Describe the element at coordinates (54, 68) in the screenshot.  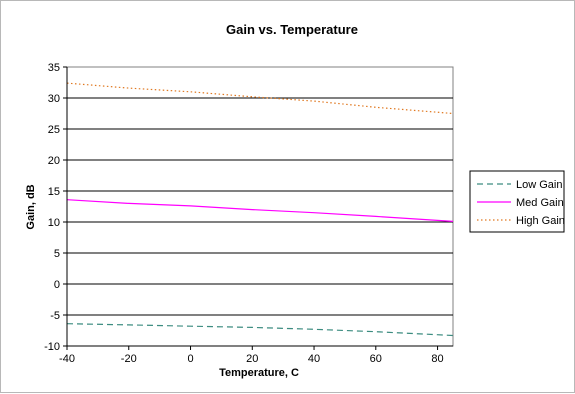
I see `y-tick-label: 35` at that location.